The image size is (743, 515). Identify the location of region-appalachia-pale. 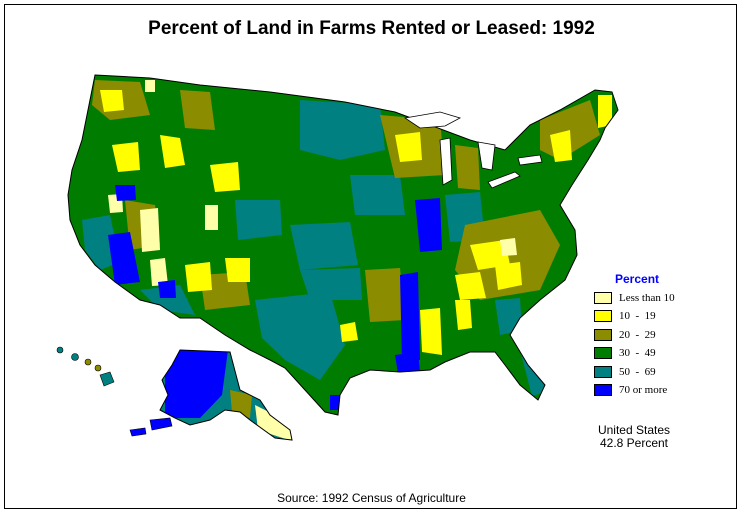
(508, 247).